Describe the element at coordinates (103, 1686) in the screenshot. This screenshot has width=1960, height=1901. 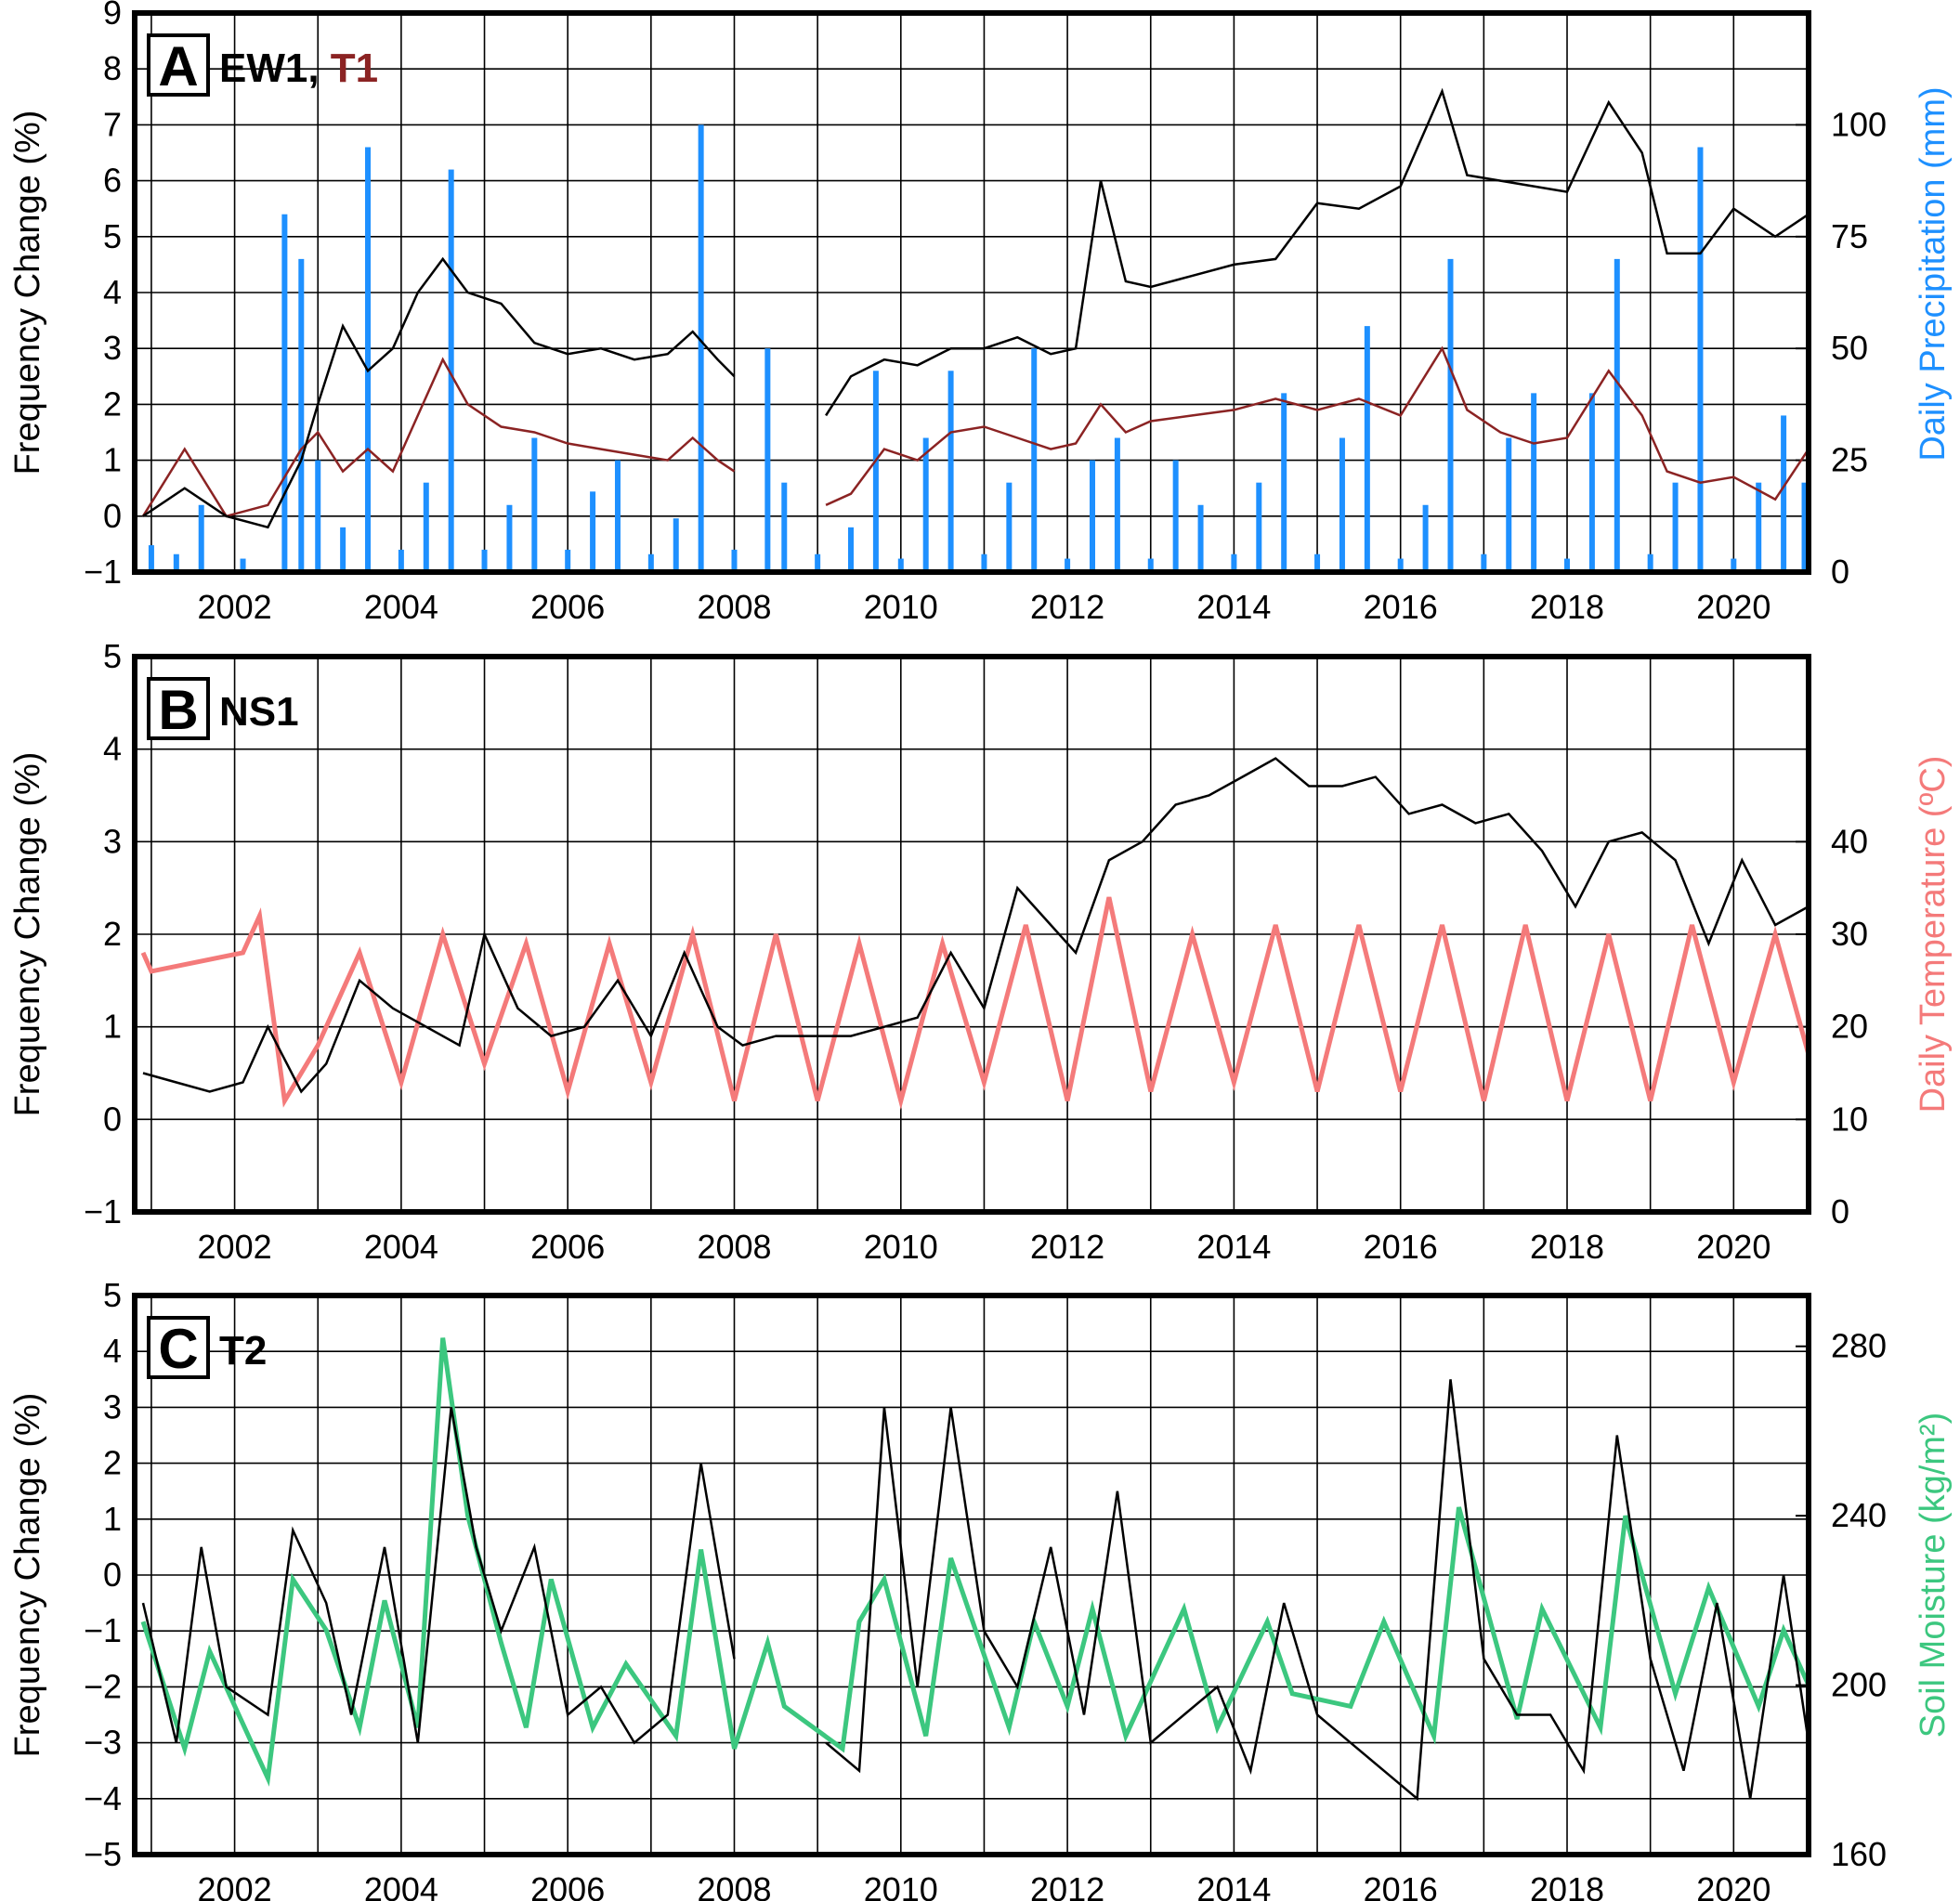
I see `y-tick-label: −2` at that location.